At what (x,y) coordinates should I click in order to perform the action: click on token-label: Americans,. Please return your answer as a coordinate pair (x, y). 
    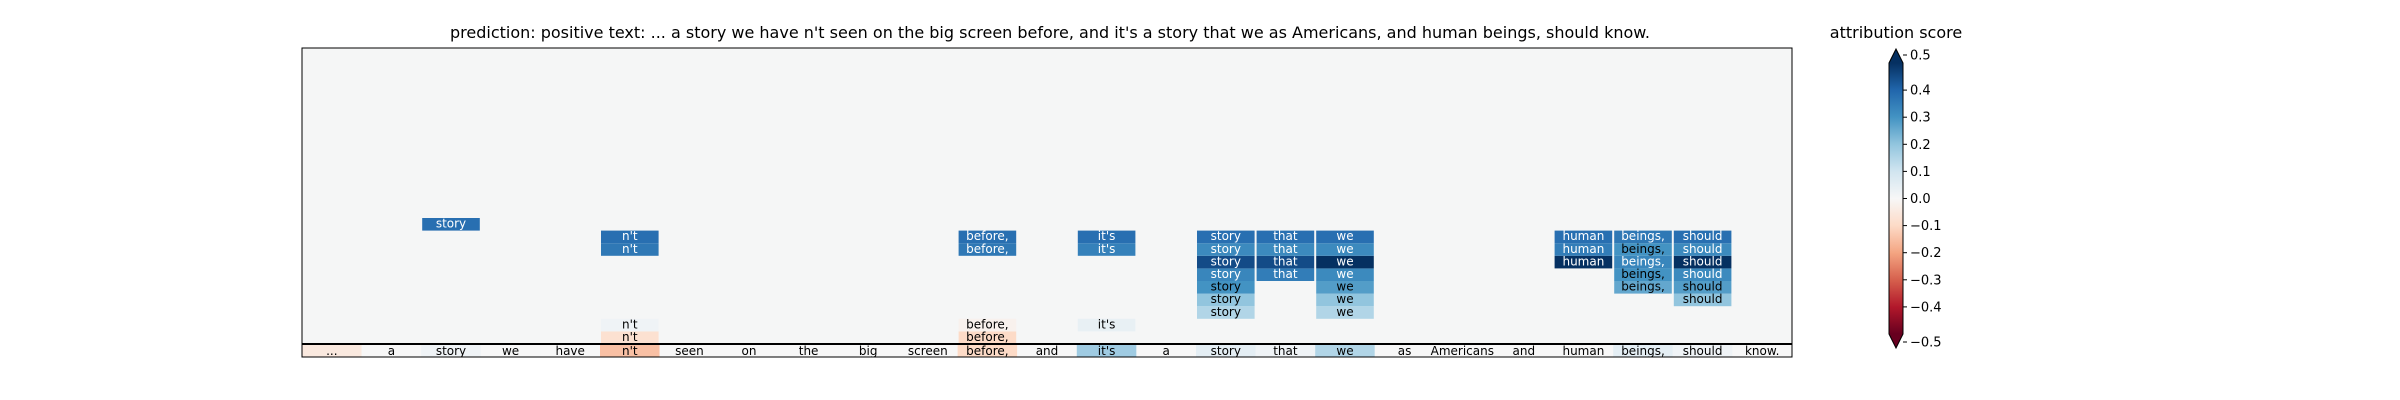
    Looking at the image, I should click on (1464, 351).